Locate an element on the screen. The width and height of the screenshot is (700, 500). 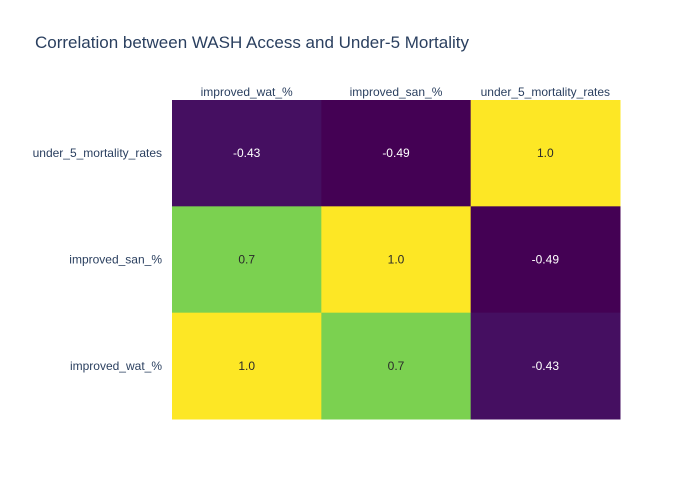
y-tick-label: improved_wat_% is located at coordinates (116, 366).